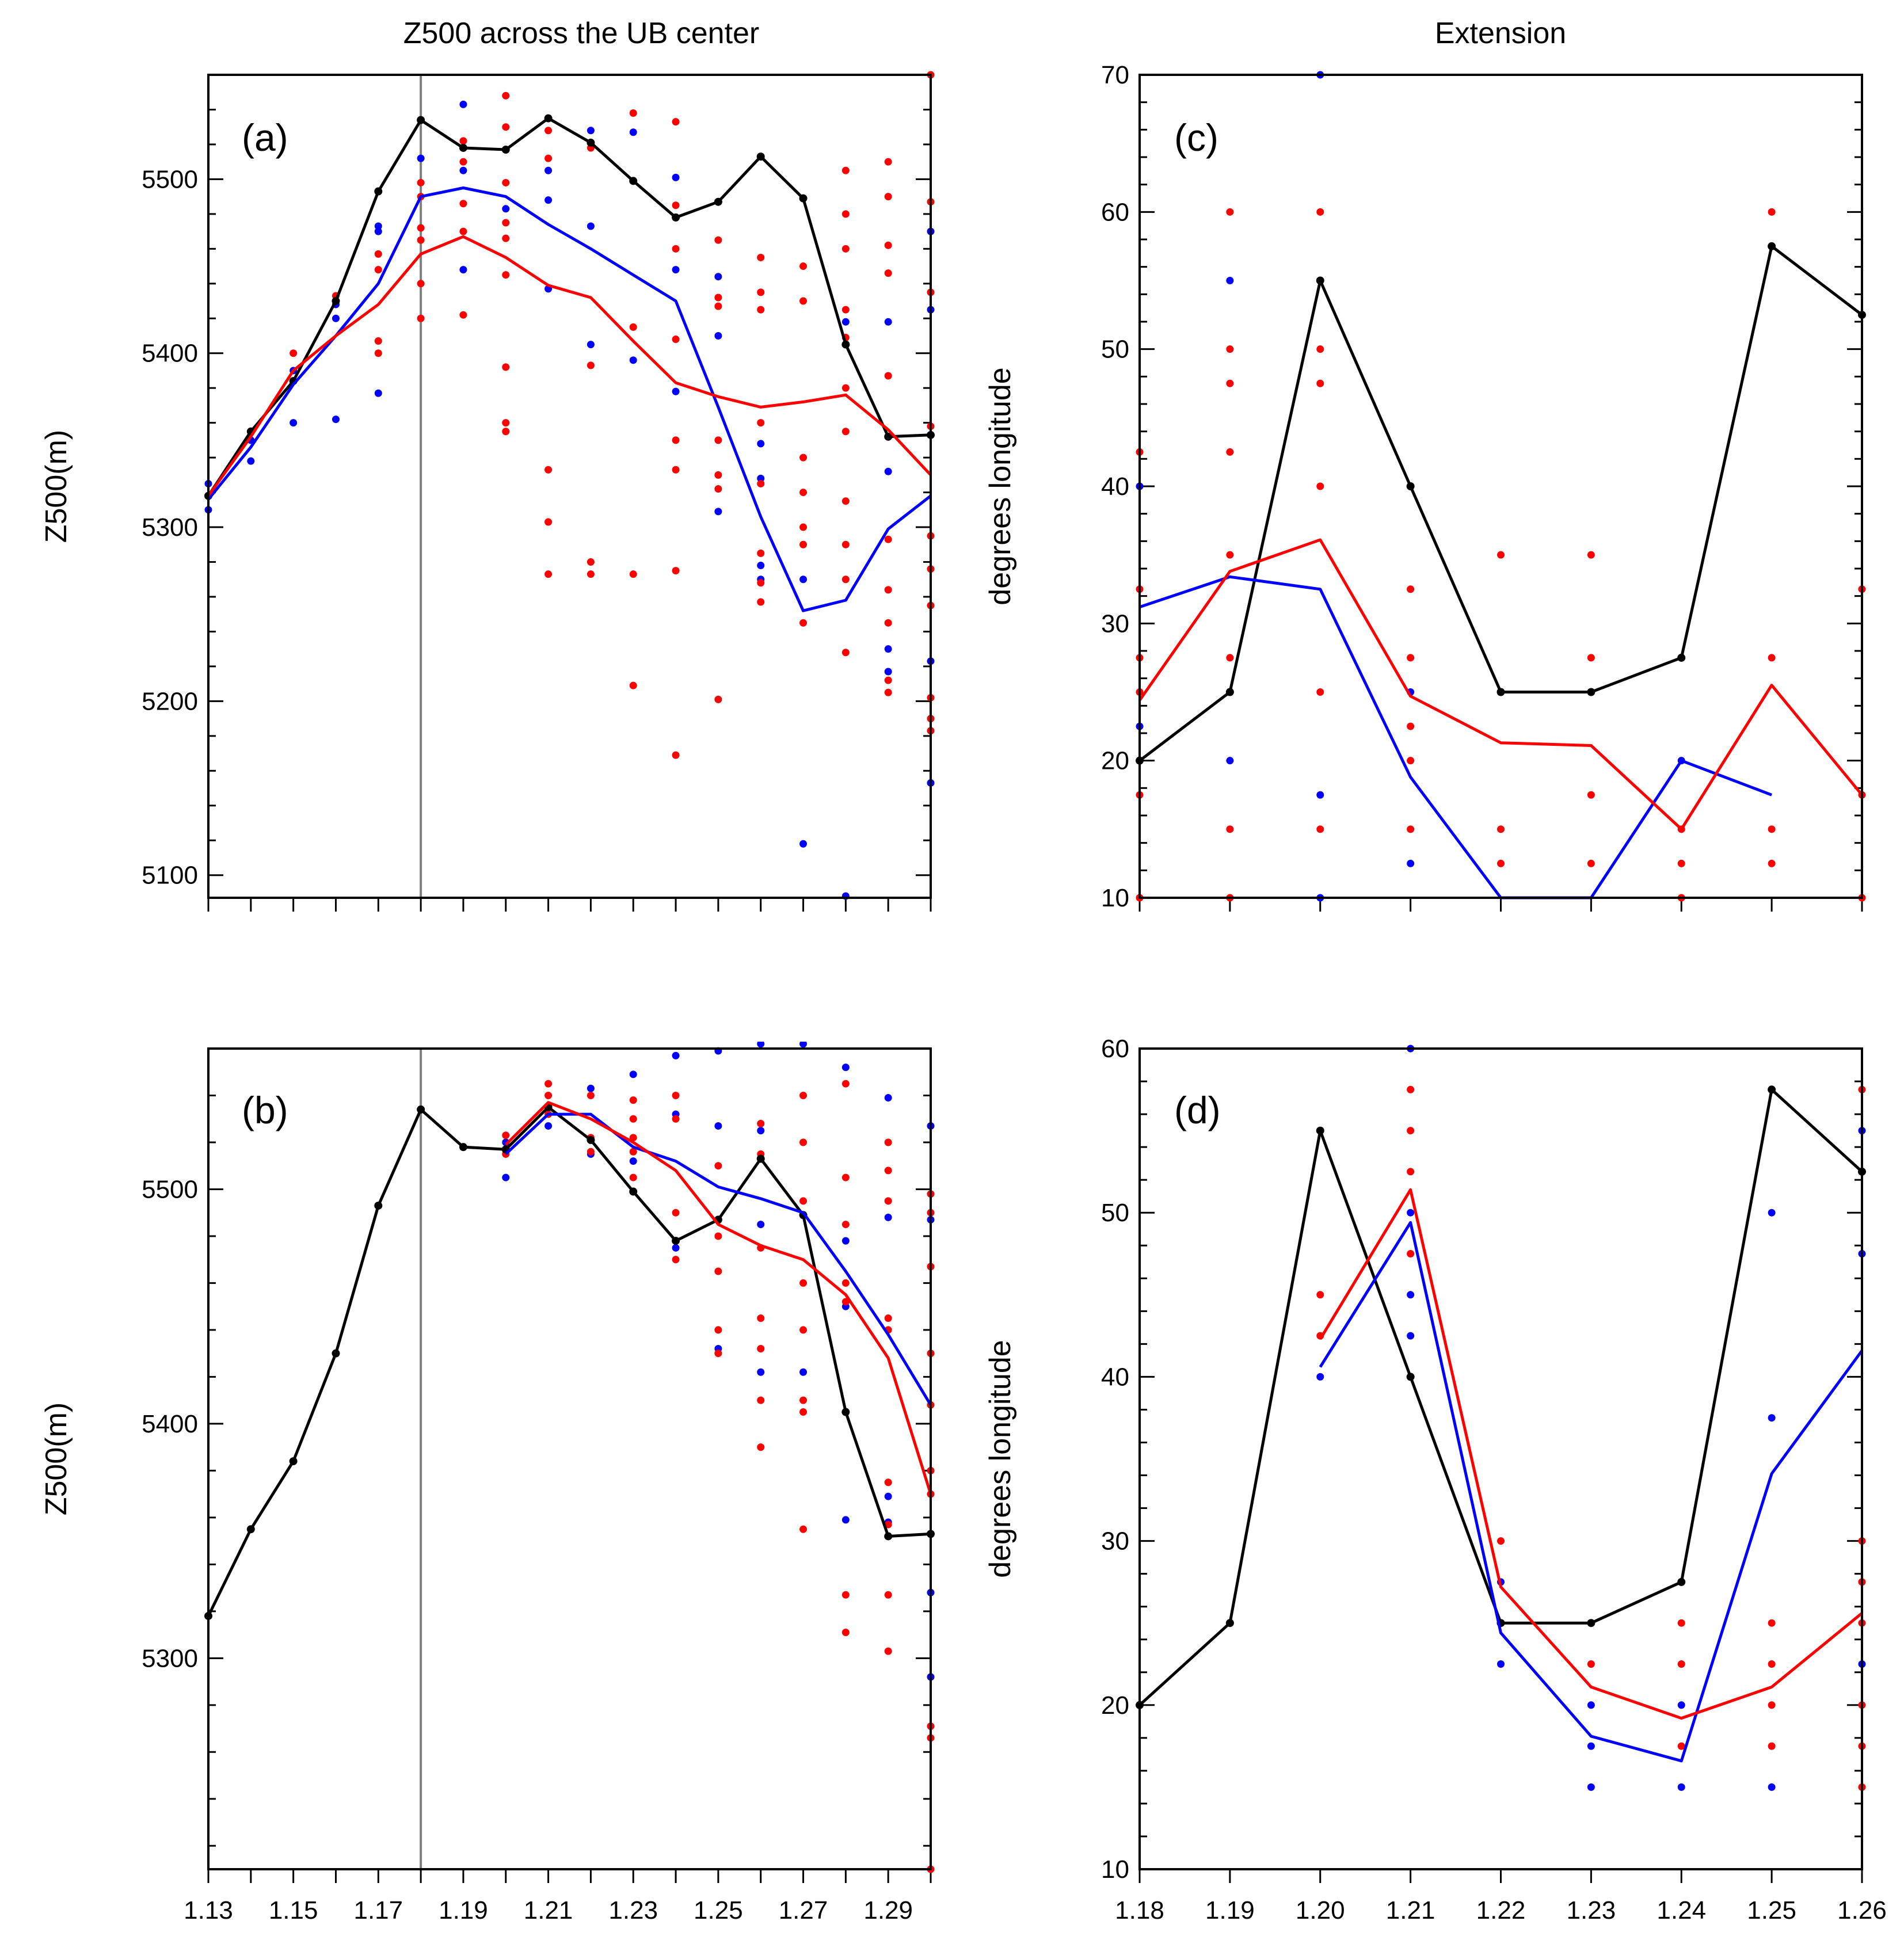 The width and height of the screenshot is (1904, 1959). I want to click on column-title-left: Z500 across the UB center, so click(581, 33).